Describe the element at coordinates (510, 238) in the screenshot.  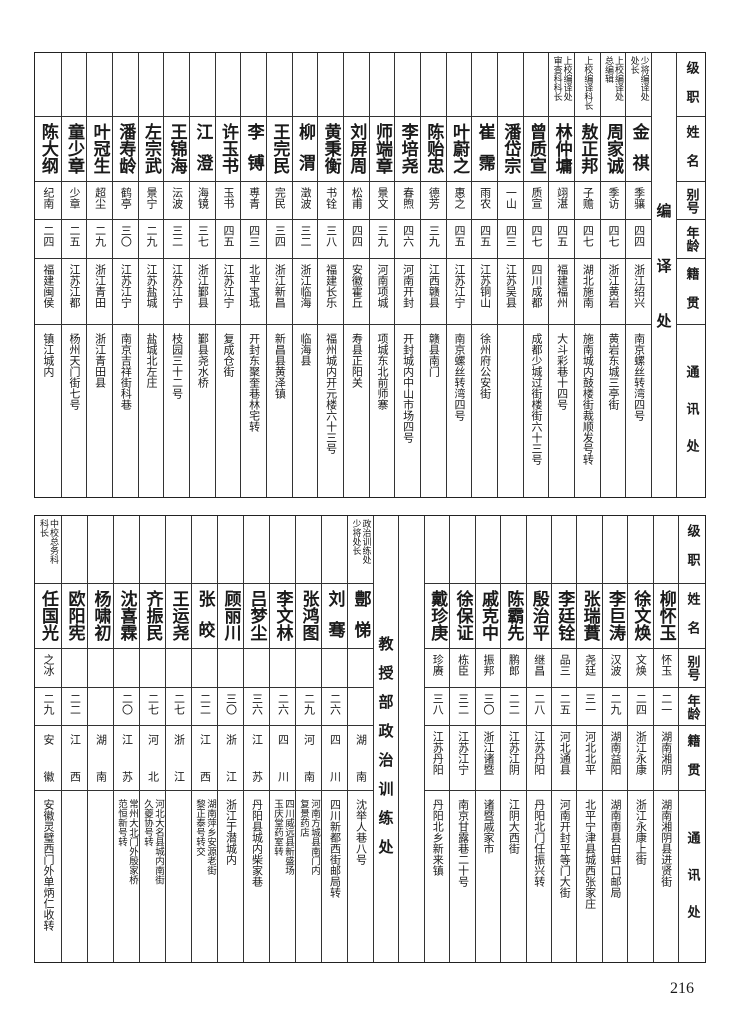
I see `age-cell: 四三` at that location.